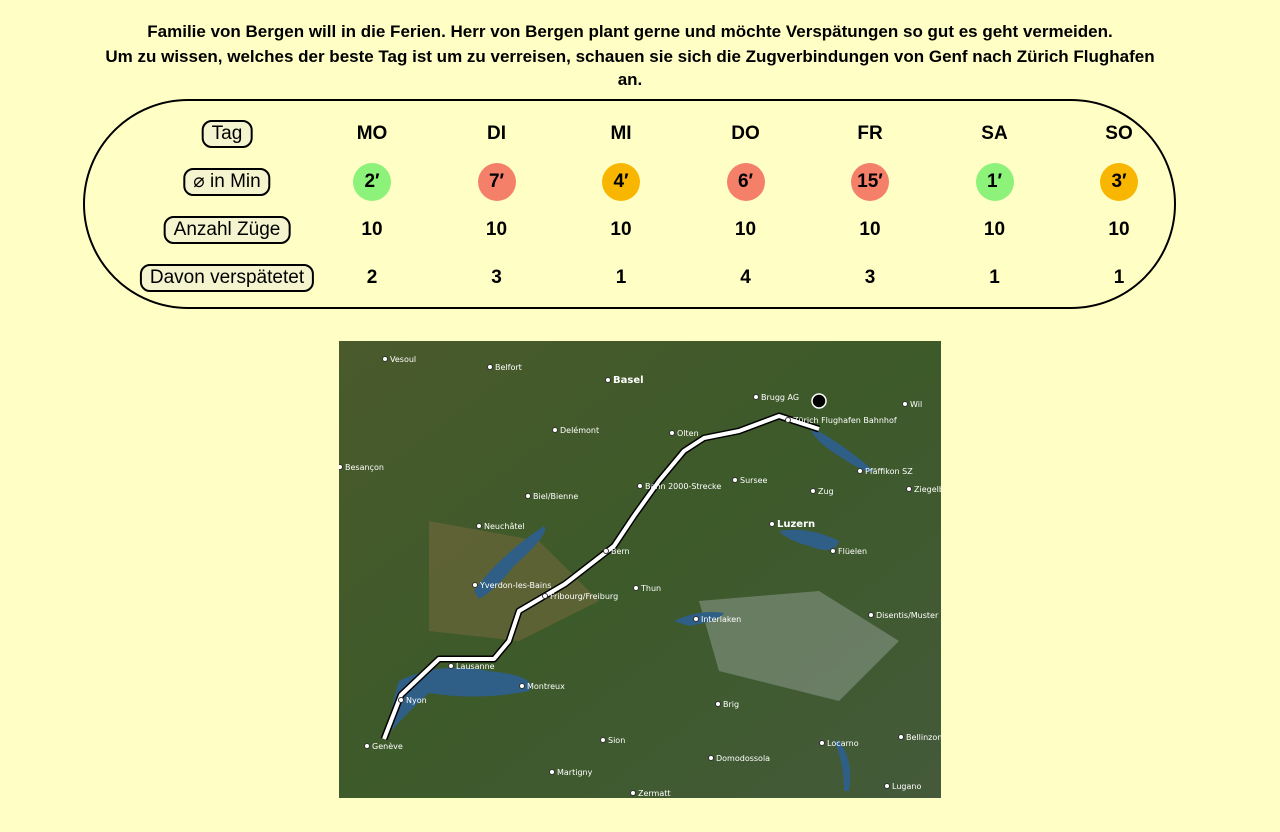 This screenshot has width=1280, height=832. I want to click on city-label: Fribourg/Freiburg, so click(584, 596).